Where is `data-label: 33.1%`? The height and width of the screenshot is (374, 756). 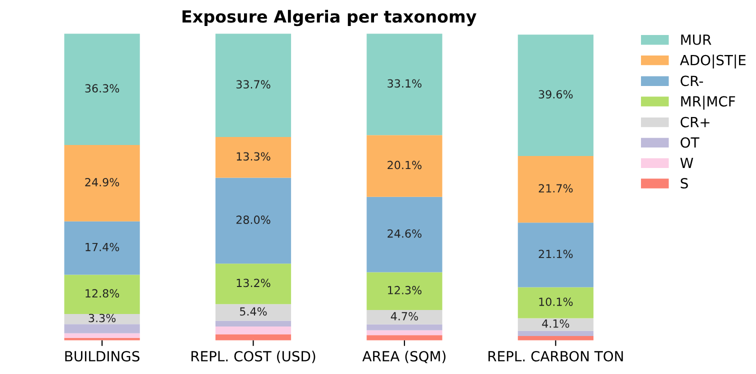
data-label: 33.1% is located at coordinates (405, 83).